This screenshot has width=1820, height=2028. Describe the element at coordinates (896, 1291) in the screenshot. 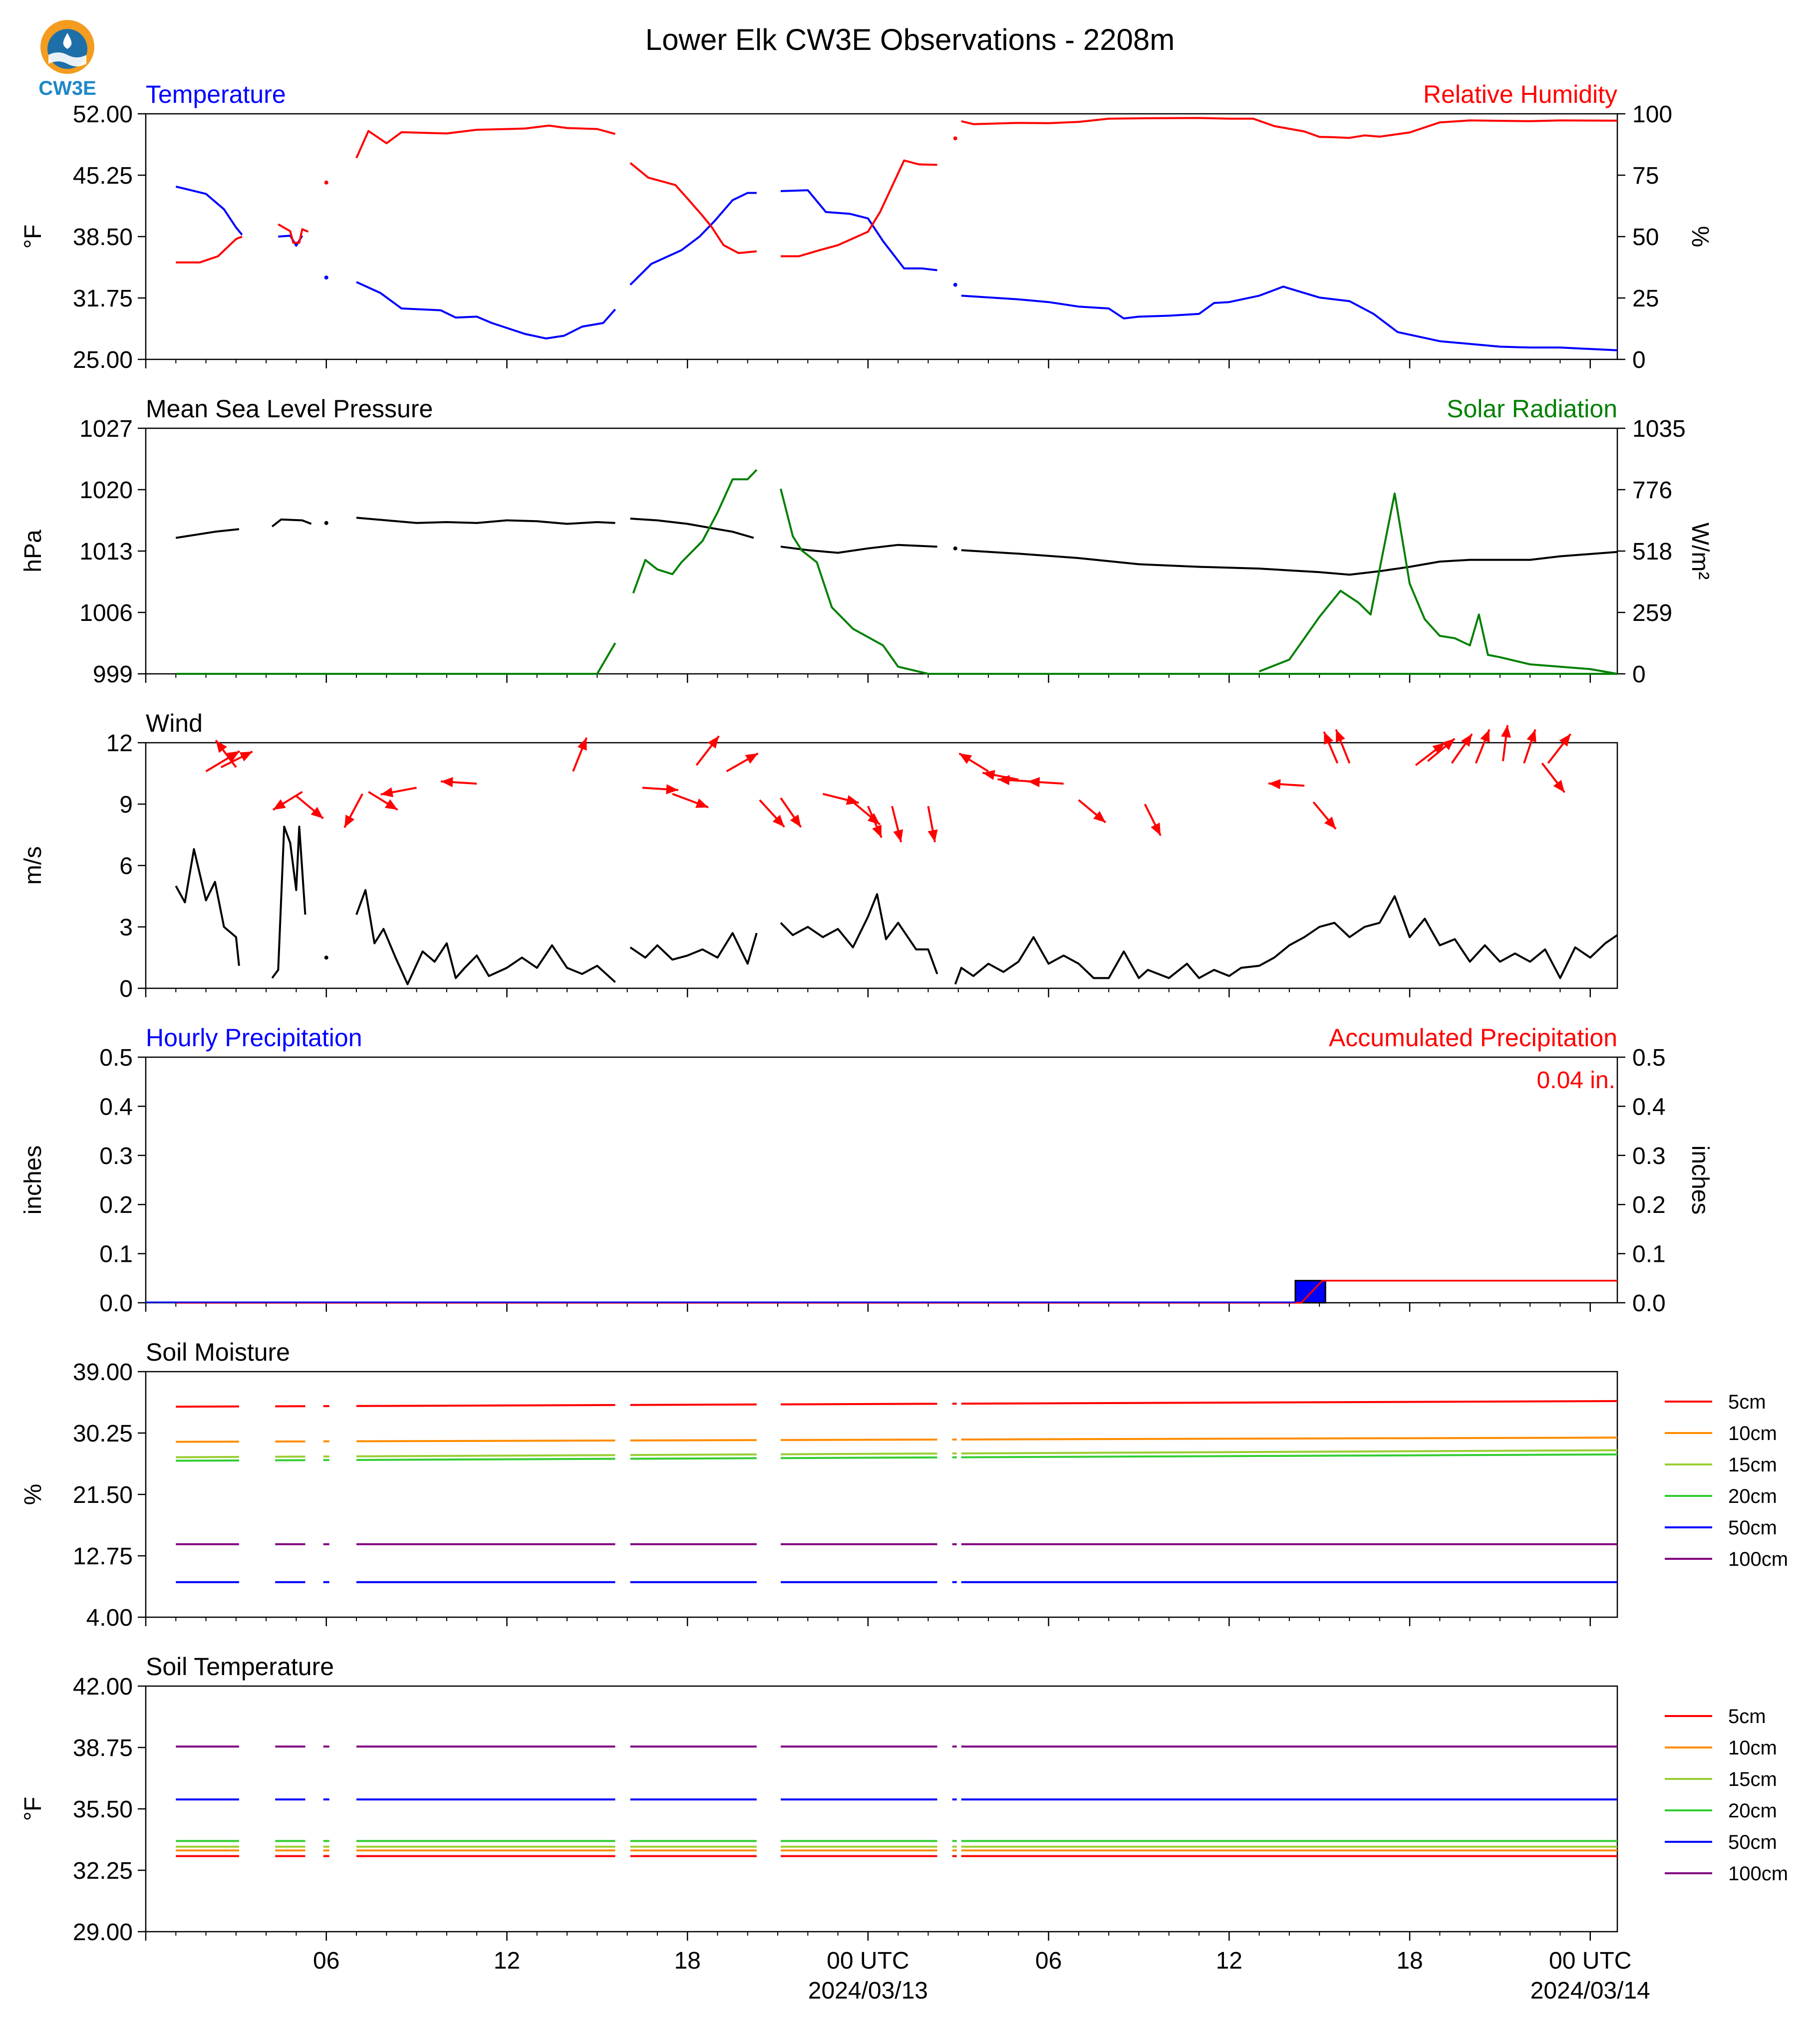

I see `accumulated-precip-line` at that location.